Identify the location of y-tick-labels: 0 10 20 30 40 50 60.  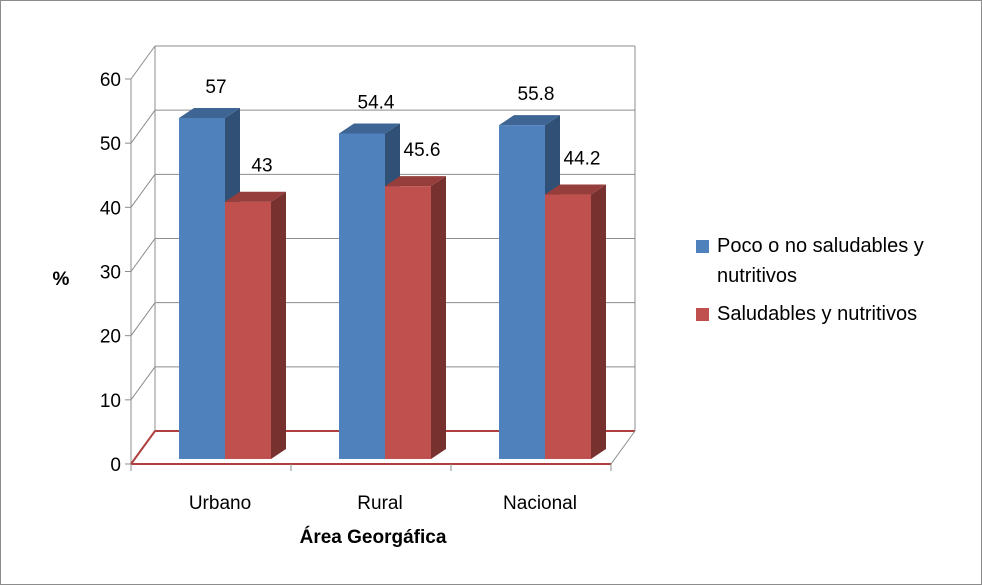
(110, 273).